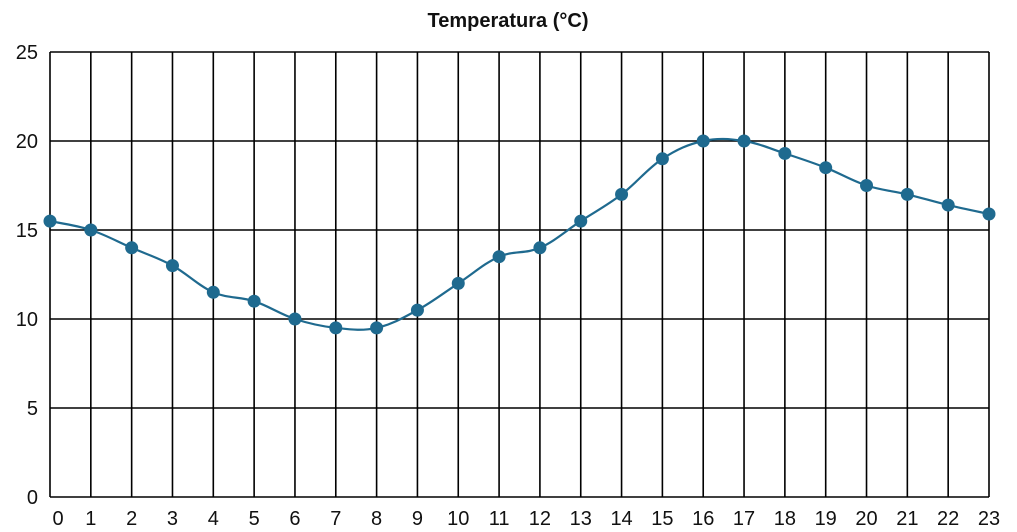 The height and width of the screenshot is (532, 1017). Describe the element at coordinates (335, 519) in the screenshot. I see `x-tick-label: 7` at that location.